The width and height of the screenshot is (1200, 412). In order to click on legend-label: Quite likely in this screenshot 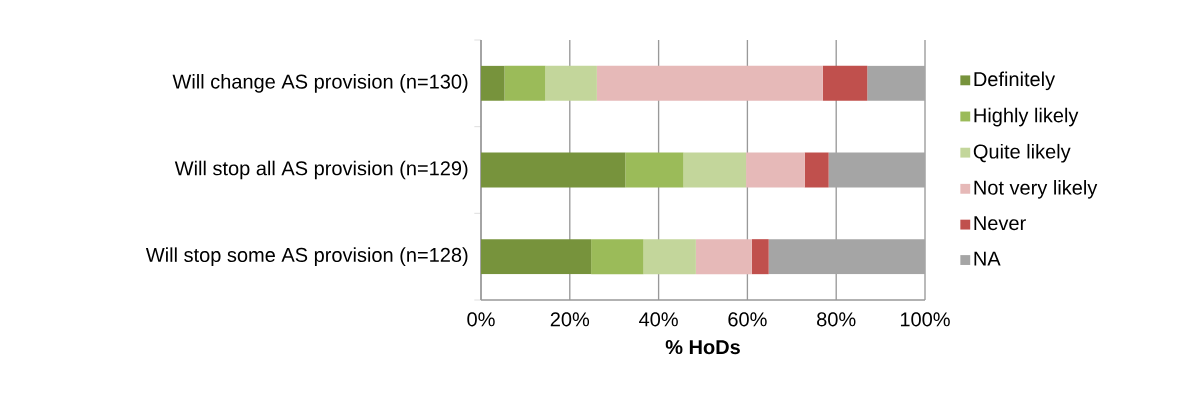, I will do `click(1022, 153)`.